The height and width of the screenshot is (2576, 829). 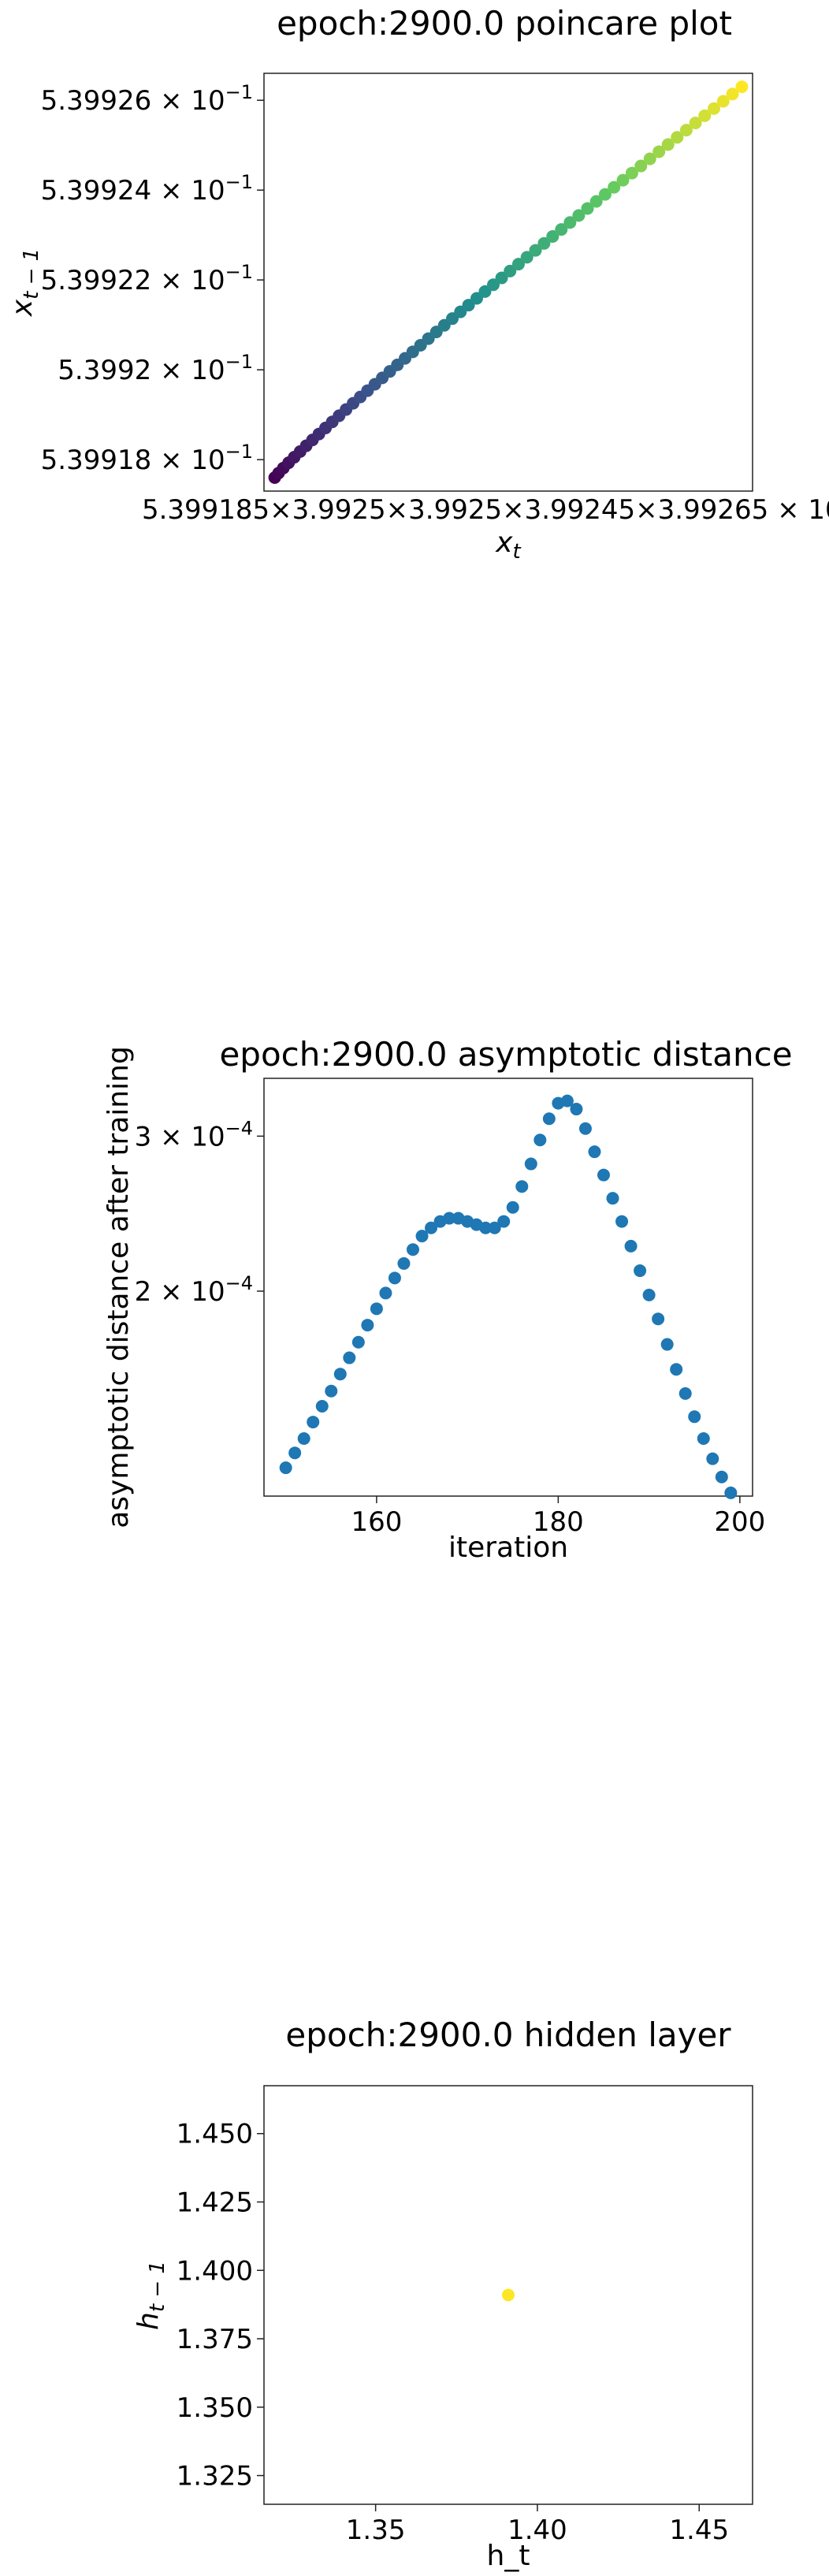 What do you see at coordinates (215, 2408) in the screenshot?
I see `chart-3-y-tick-label: 1.350` at bounding box center [215, 2408].